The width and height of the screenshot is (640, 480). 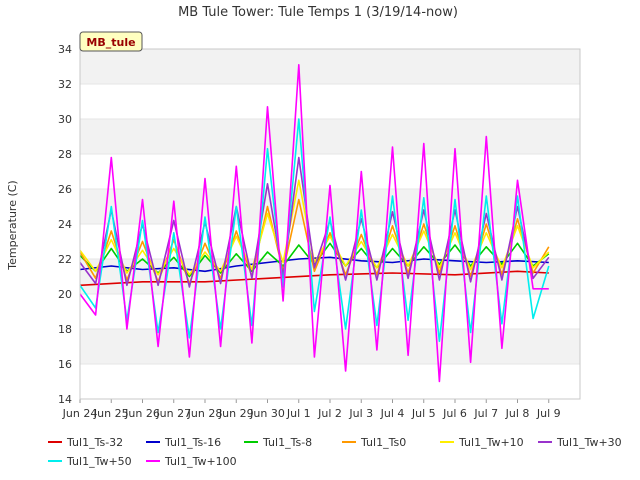 What do you see at coordinates (548, 413) in the screenshot?
I see `x-tick-label: Jul 9` at bounding box center [548, 413].